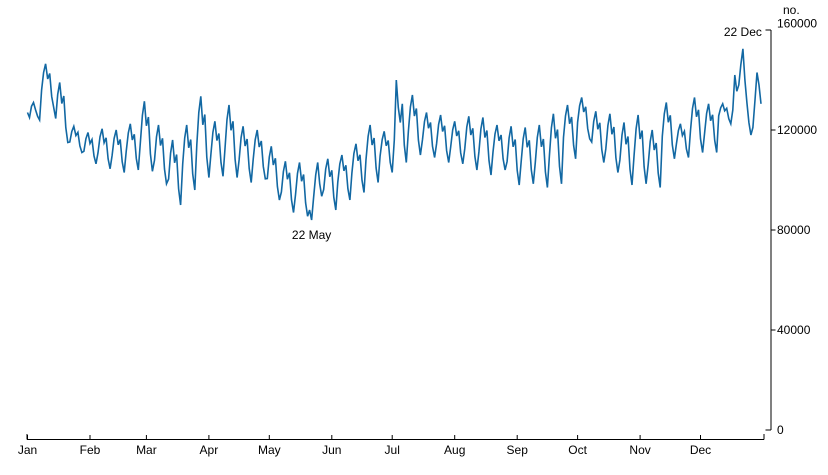 This screenshot has height=475, width=828. I want to click on y-tick-label-0: 0, so click(780, 430).